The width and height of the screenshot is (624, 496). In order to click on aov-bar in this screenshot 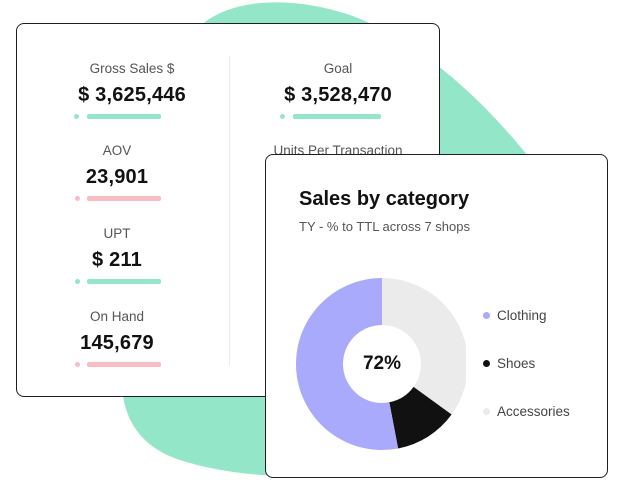, I will do `click(117, 198)`.